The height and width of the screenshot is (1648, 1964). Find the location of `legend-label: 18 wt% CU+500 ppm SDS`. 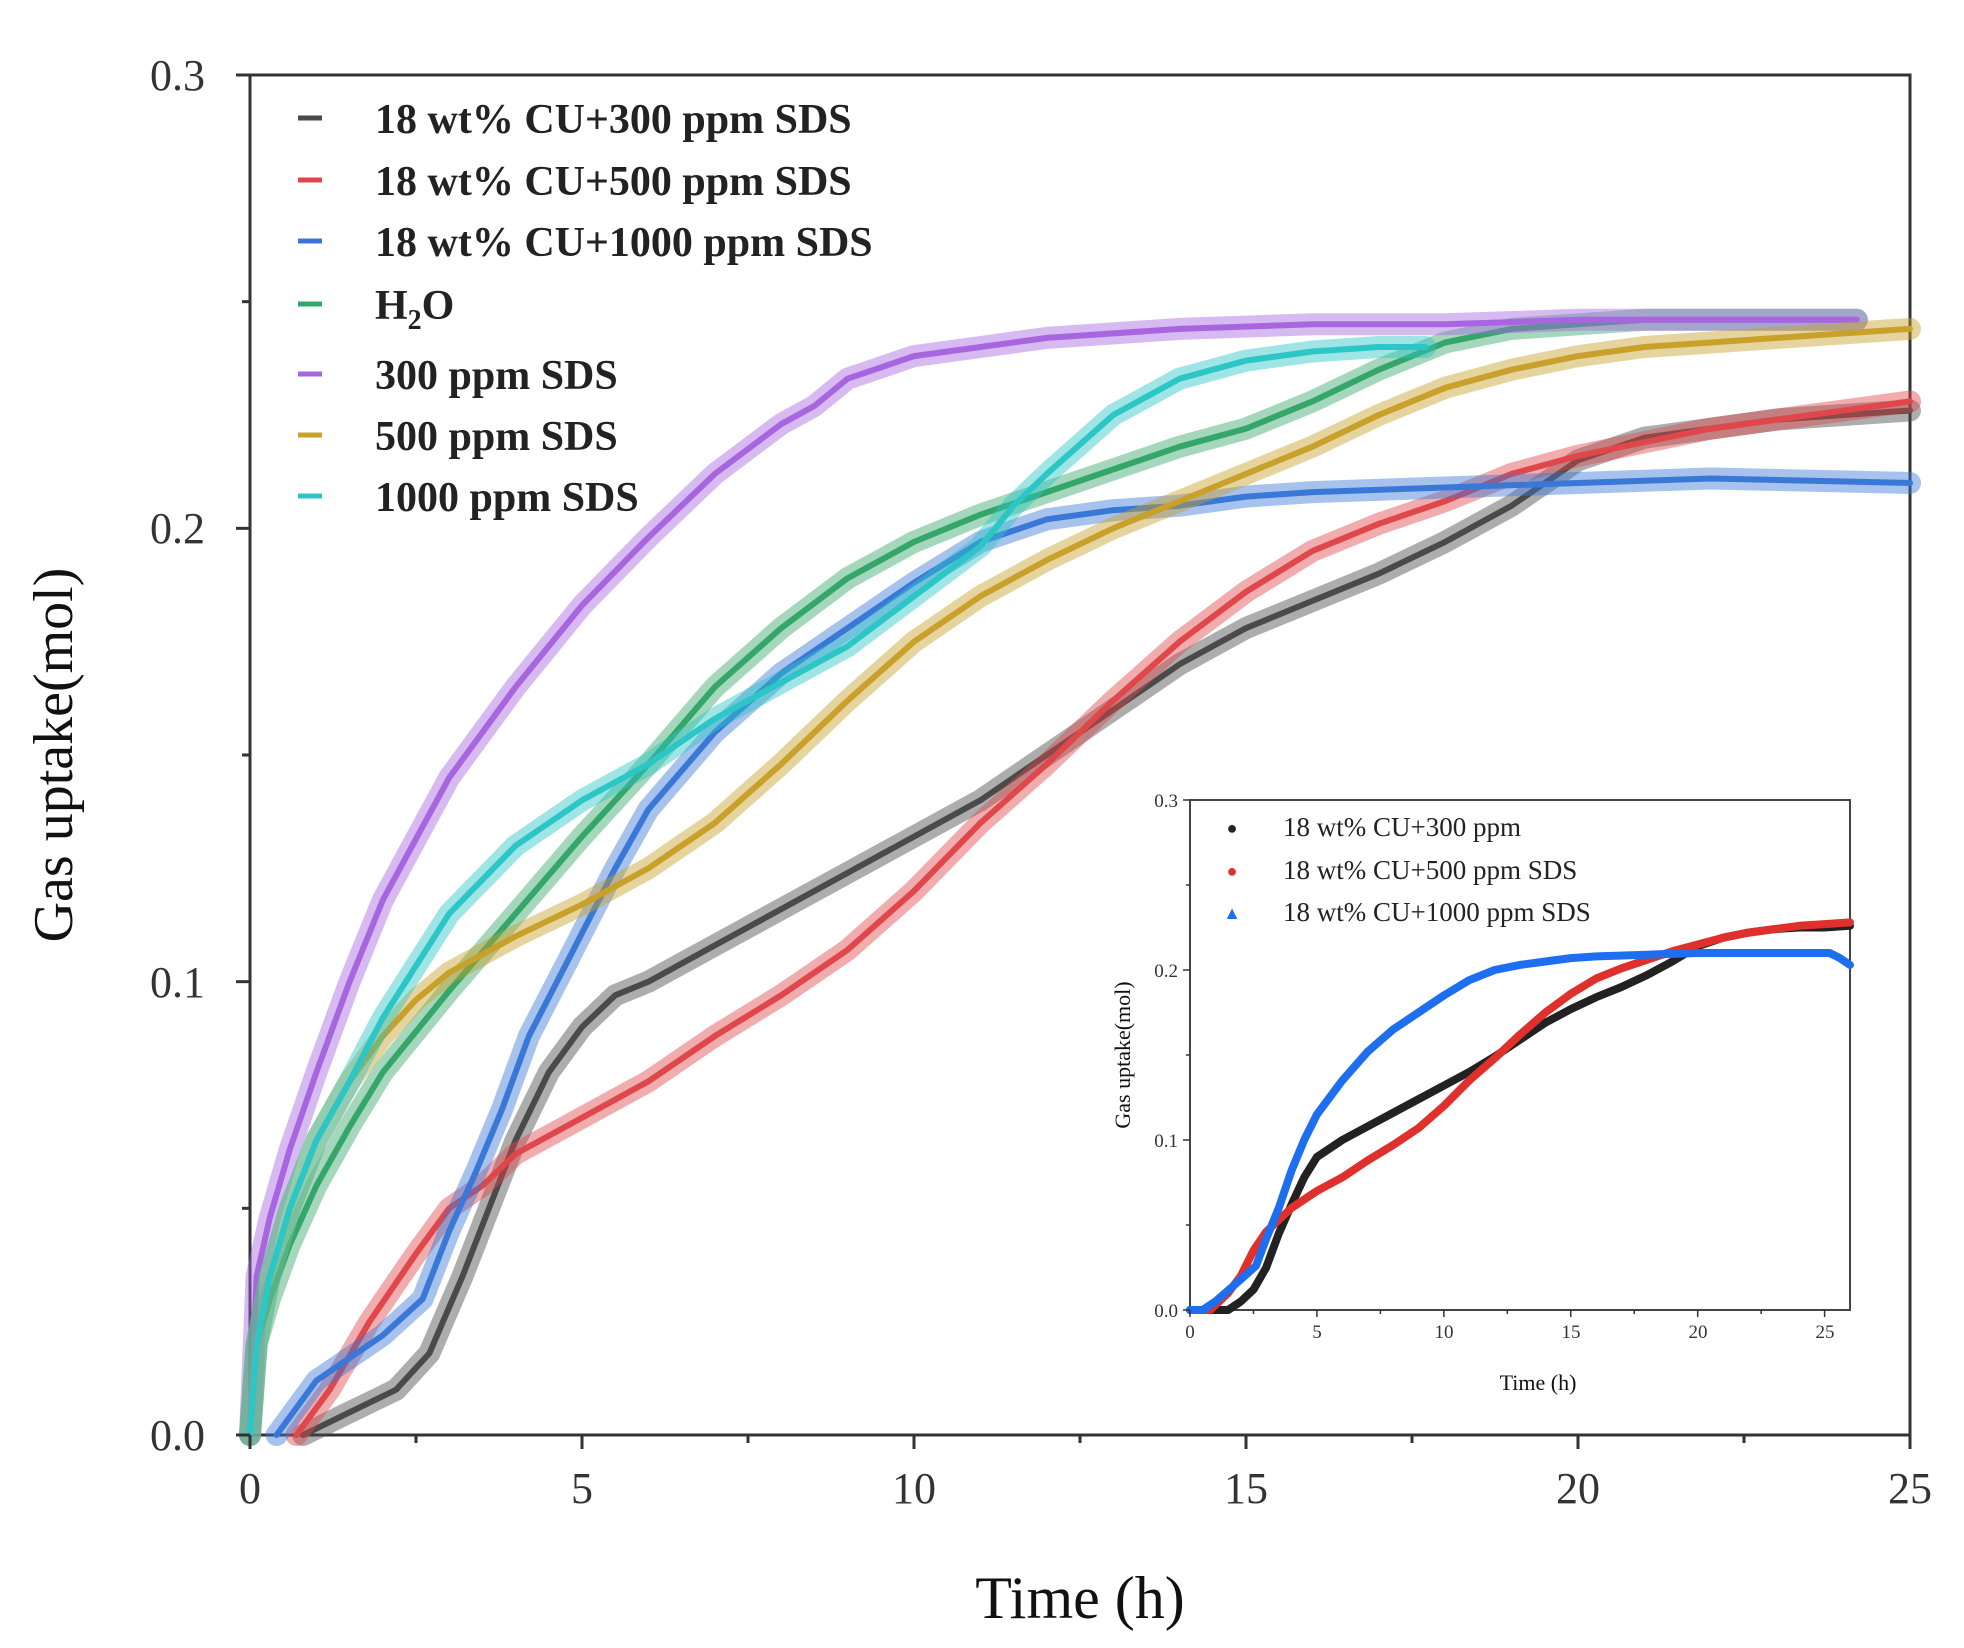

legend-label: 18 wt% CU+500 ppm SDS is located at coordinates (613, 182).